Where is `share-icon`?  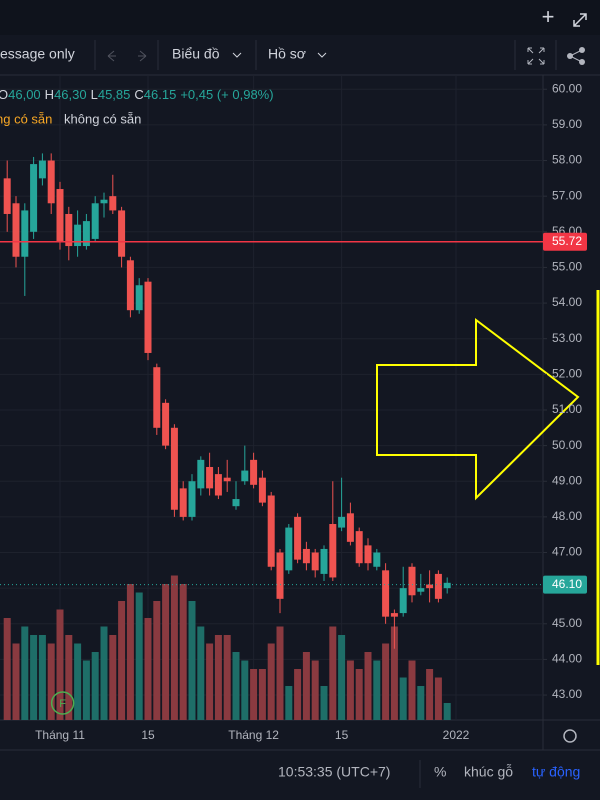 share-icon is located at coordinates (576, 56).